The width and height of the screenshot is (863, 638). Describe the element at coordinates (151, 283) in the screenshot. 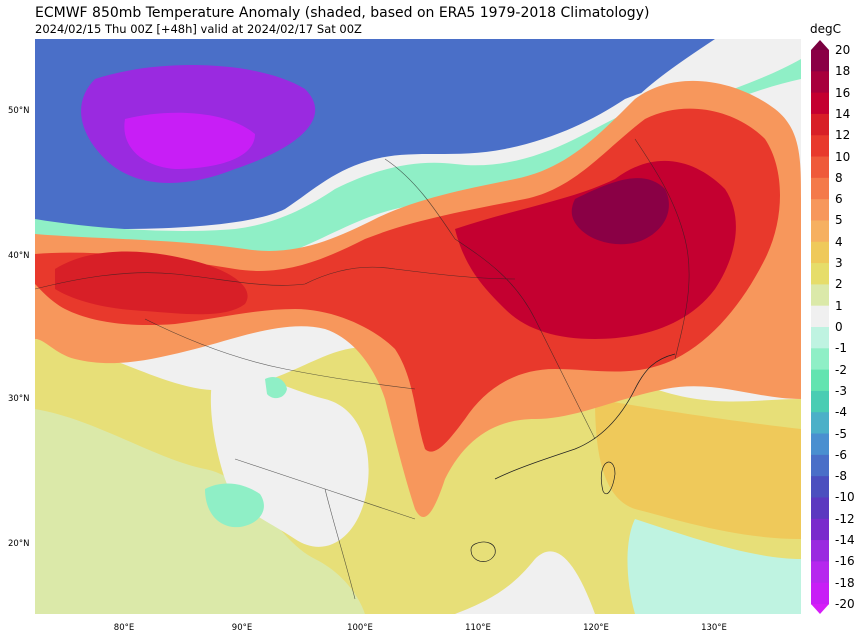

I see `warm-west-band` at that location.